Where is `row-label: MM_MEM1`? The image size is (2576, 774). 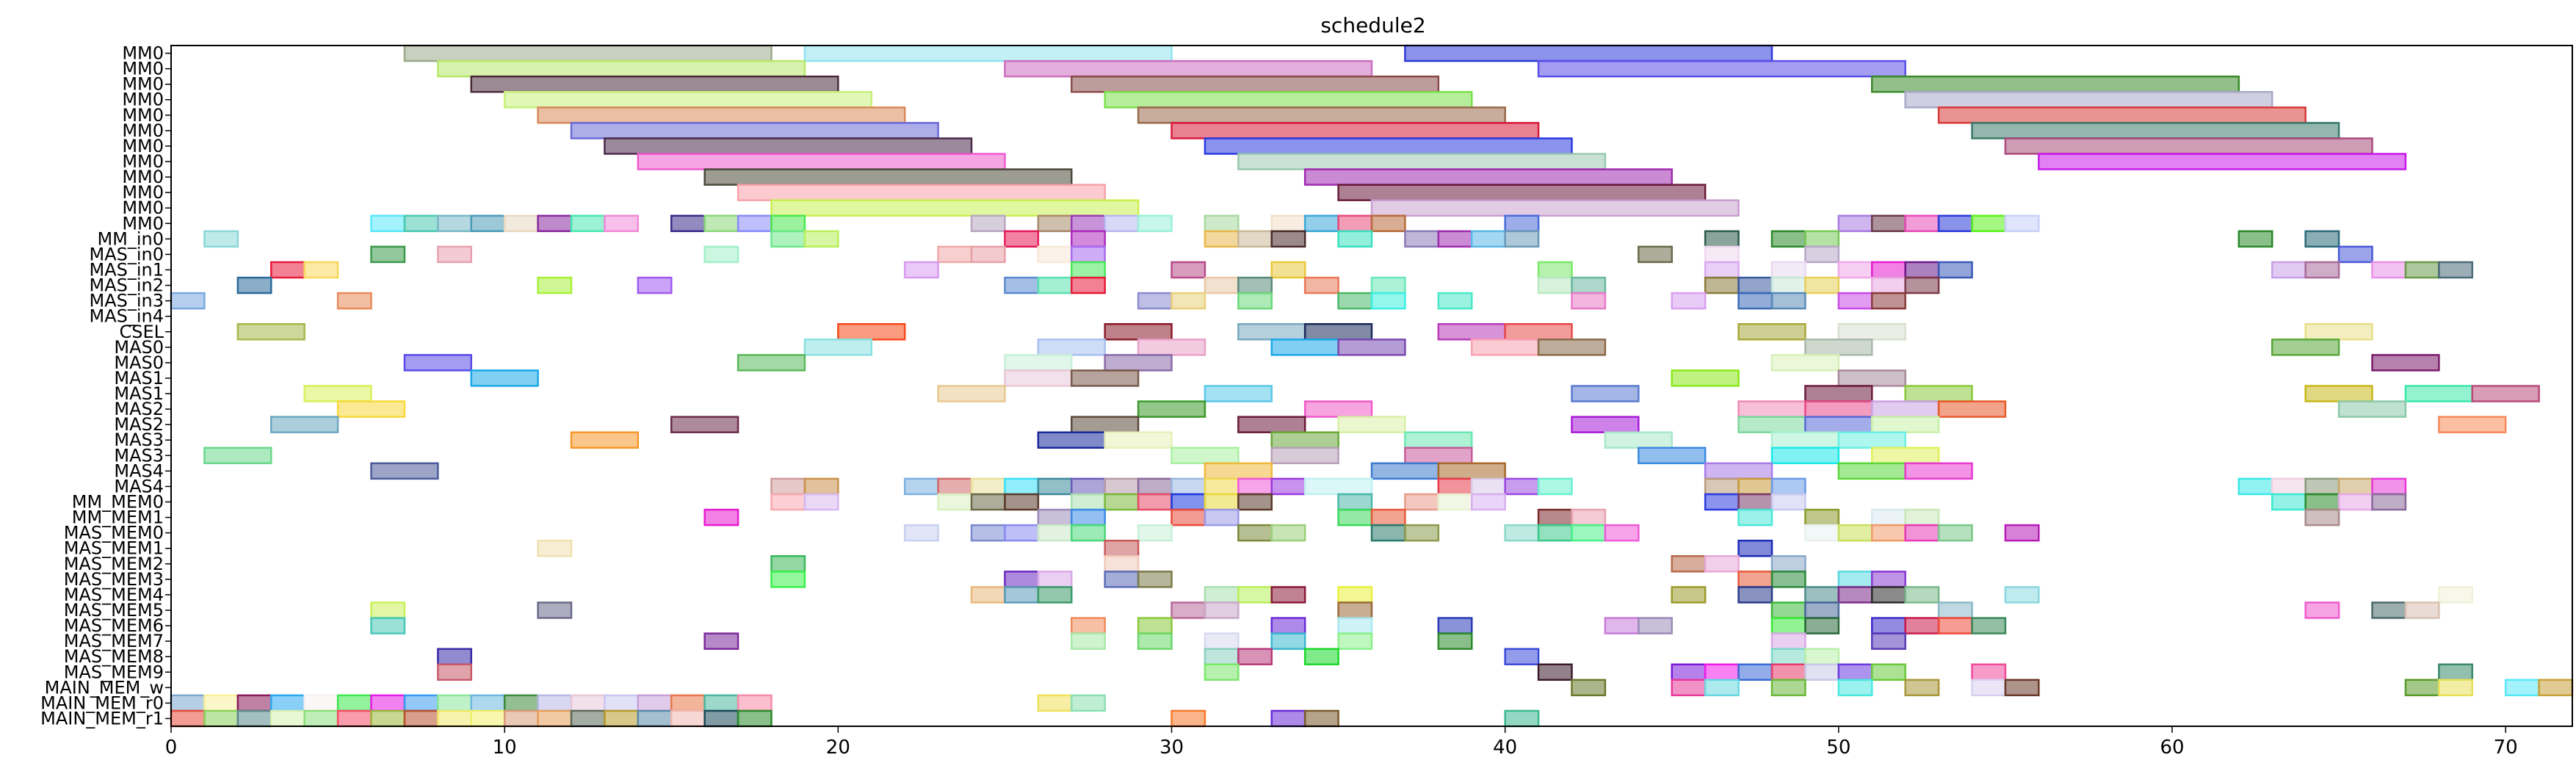 row-label: MM_MEM1 is located at coordinates (118, 517).